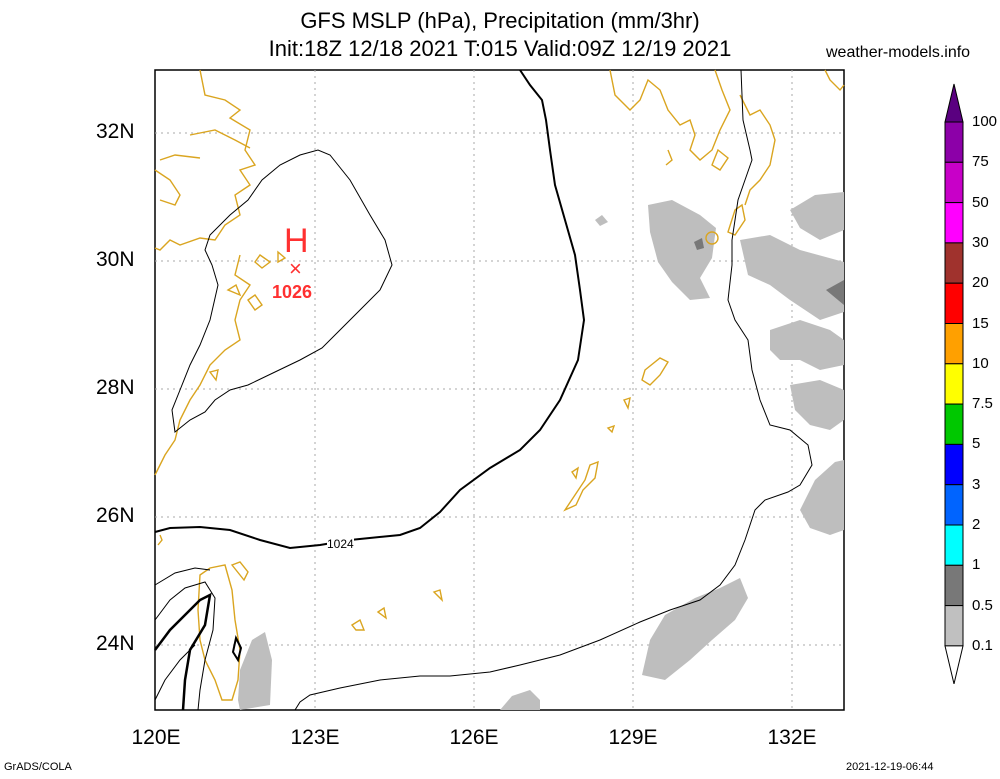 The image size is (1000, 779). What do you see at coordinates (976, 565) in the screenshot?
I see `legend-level-label: 1` at bounding box center [976, 565].